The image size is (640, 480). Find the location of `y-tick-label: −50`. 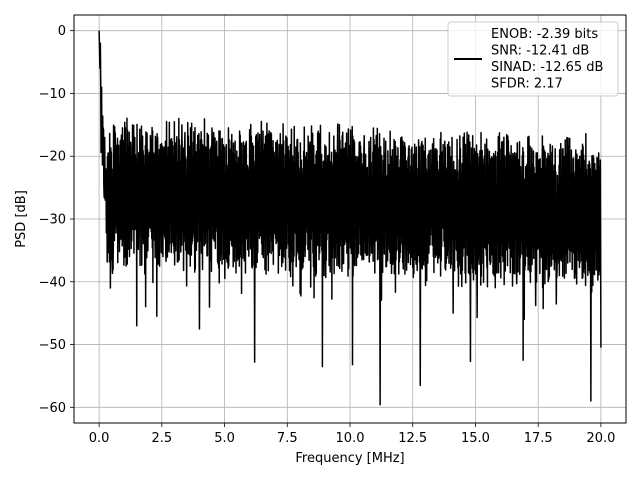

y-tick-label: −50 is located at coordinates (52, 345).